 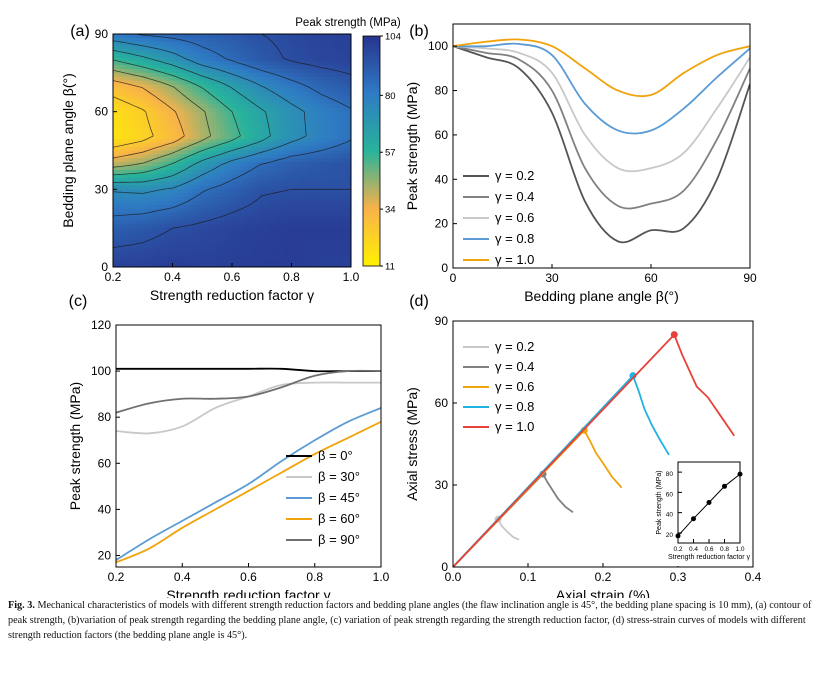 I want to click on y-tick-label: 30, so click(x=442, y=485).